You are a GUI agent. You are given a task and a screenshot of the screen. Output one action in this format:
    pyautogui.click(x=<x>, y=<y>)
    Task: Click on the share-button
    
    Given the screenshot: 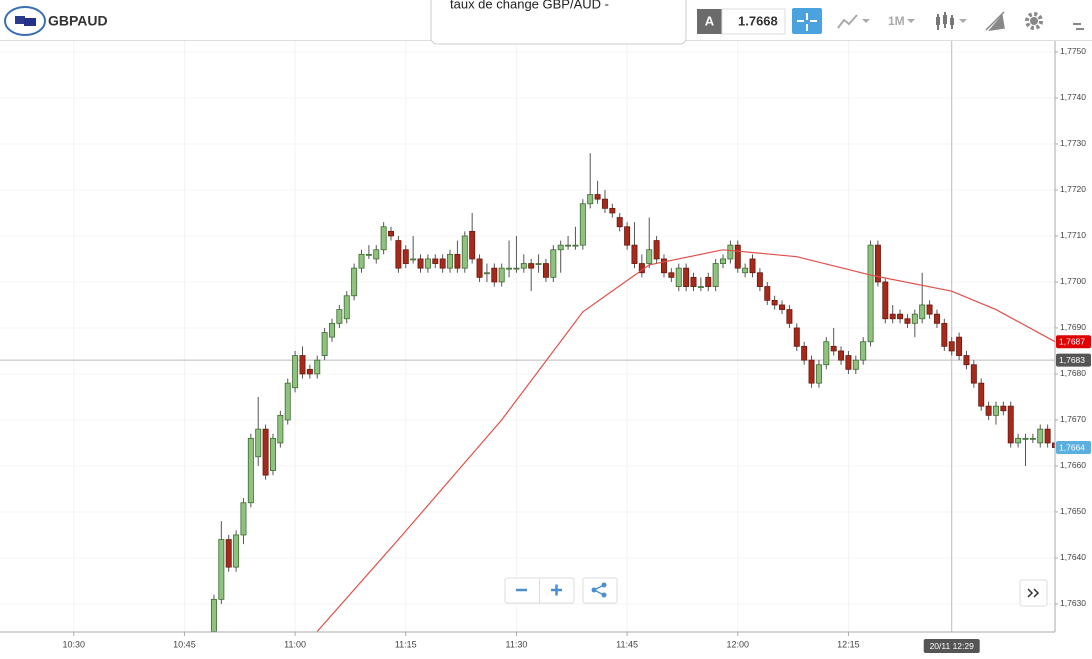 What is the action you would take?
    pyautogui.click(x=600, y=590)
    